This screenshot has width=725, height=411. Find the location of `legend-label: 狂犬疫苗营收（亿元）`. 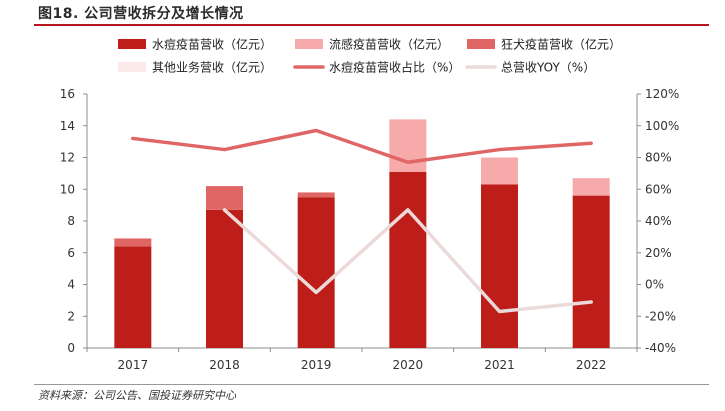

legend-label: 狂犬疫苗营收（亿元） is located at coordinates (561, 44).